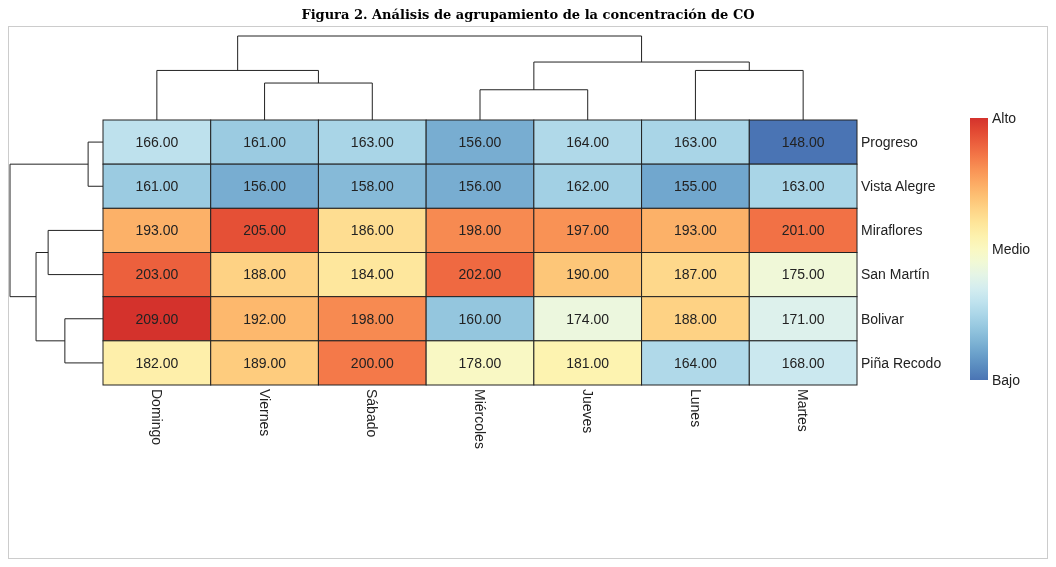 This screenshot has width=1056, height=567. Describe the element at coordinates (803, 362) in the screenshot. I see `data-label: 168.00` at that location.